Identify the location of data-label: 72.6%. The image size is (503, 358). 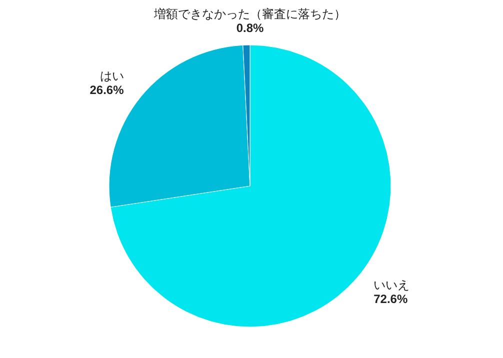
(391, 299).